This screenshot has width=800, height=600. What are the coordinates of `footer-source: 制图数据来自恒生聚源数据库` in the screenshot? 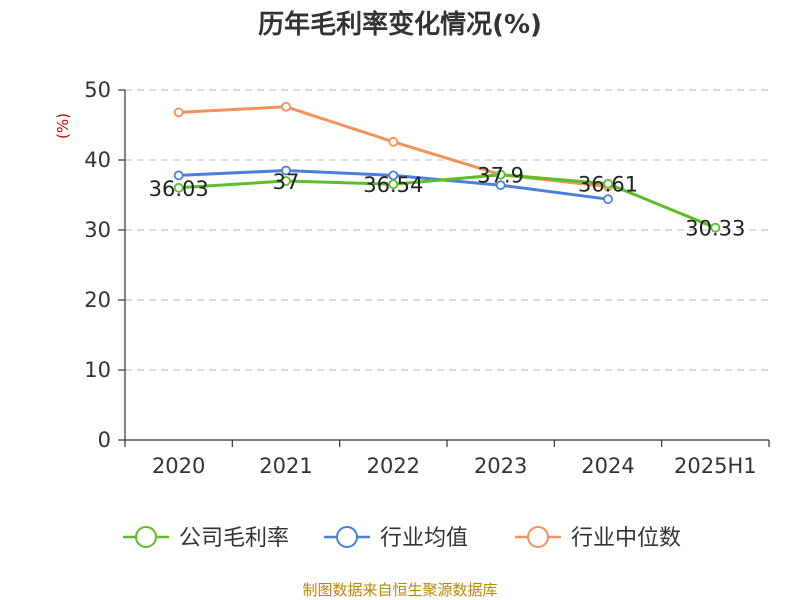 It's located at (399, 590).